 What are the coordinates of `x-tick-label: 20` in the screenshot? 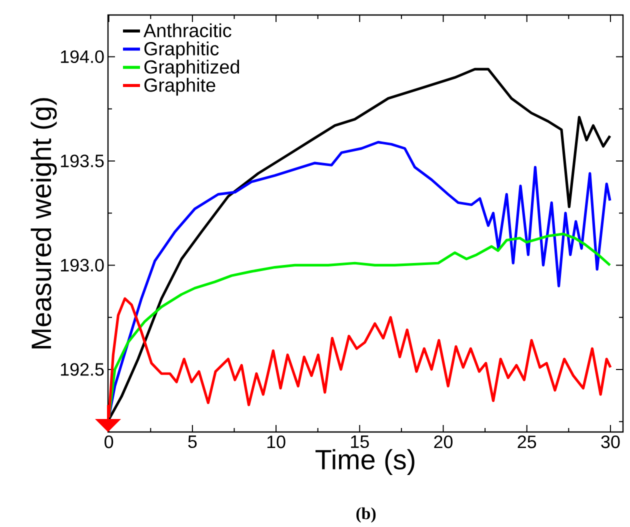 It's located at (443, 442).